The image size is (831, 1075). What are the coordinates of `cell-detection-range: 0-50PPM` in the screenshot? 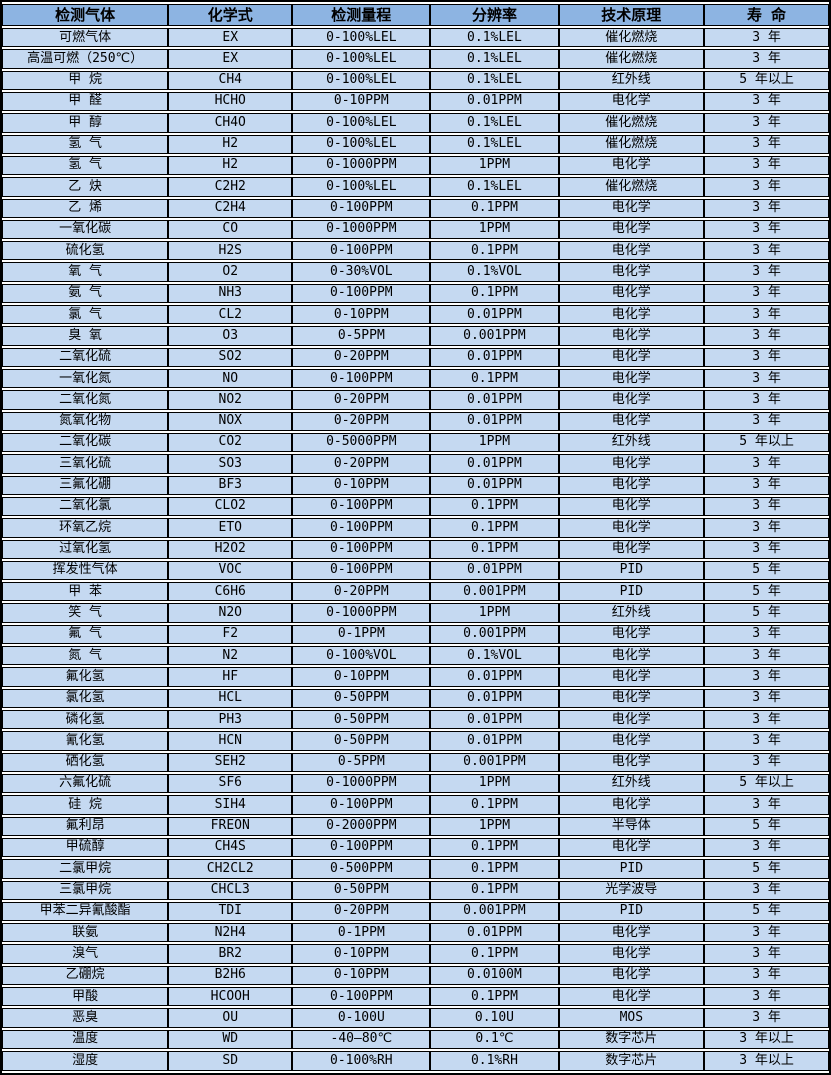 It's located at (361, 741).